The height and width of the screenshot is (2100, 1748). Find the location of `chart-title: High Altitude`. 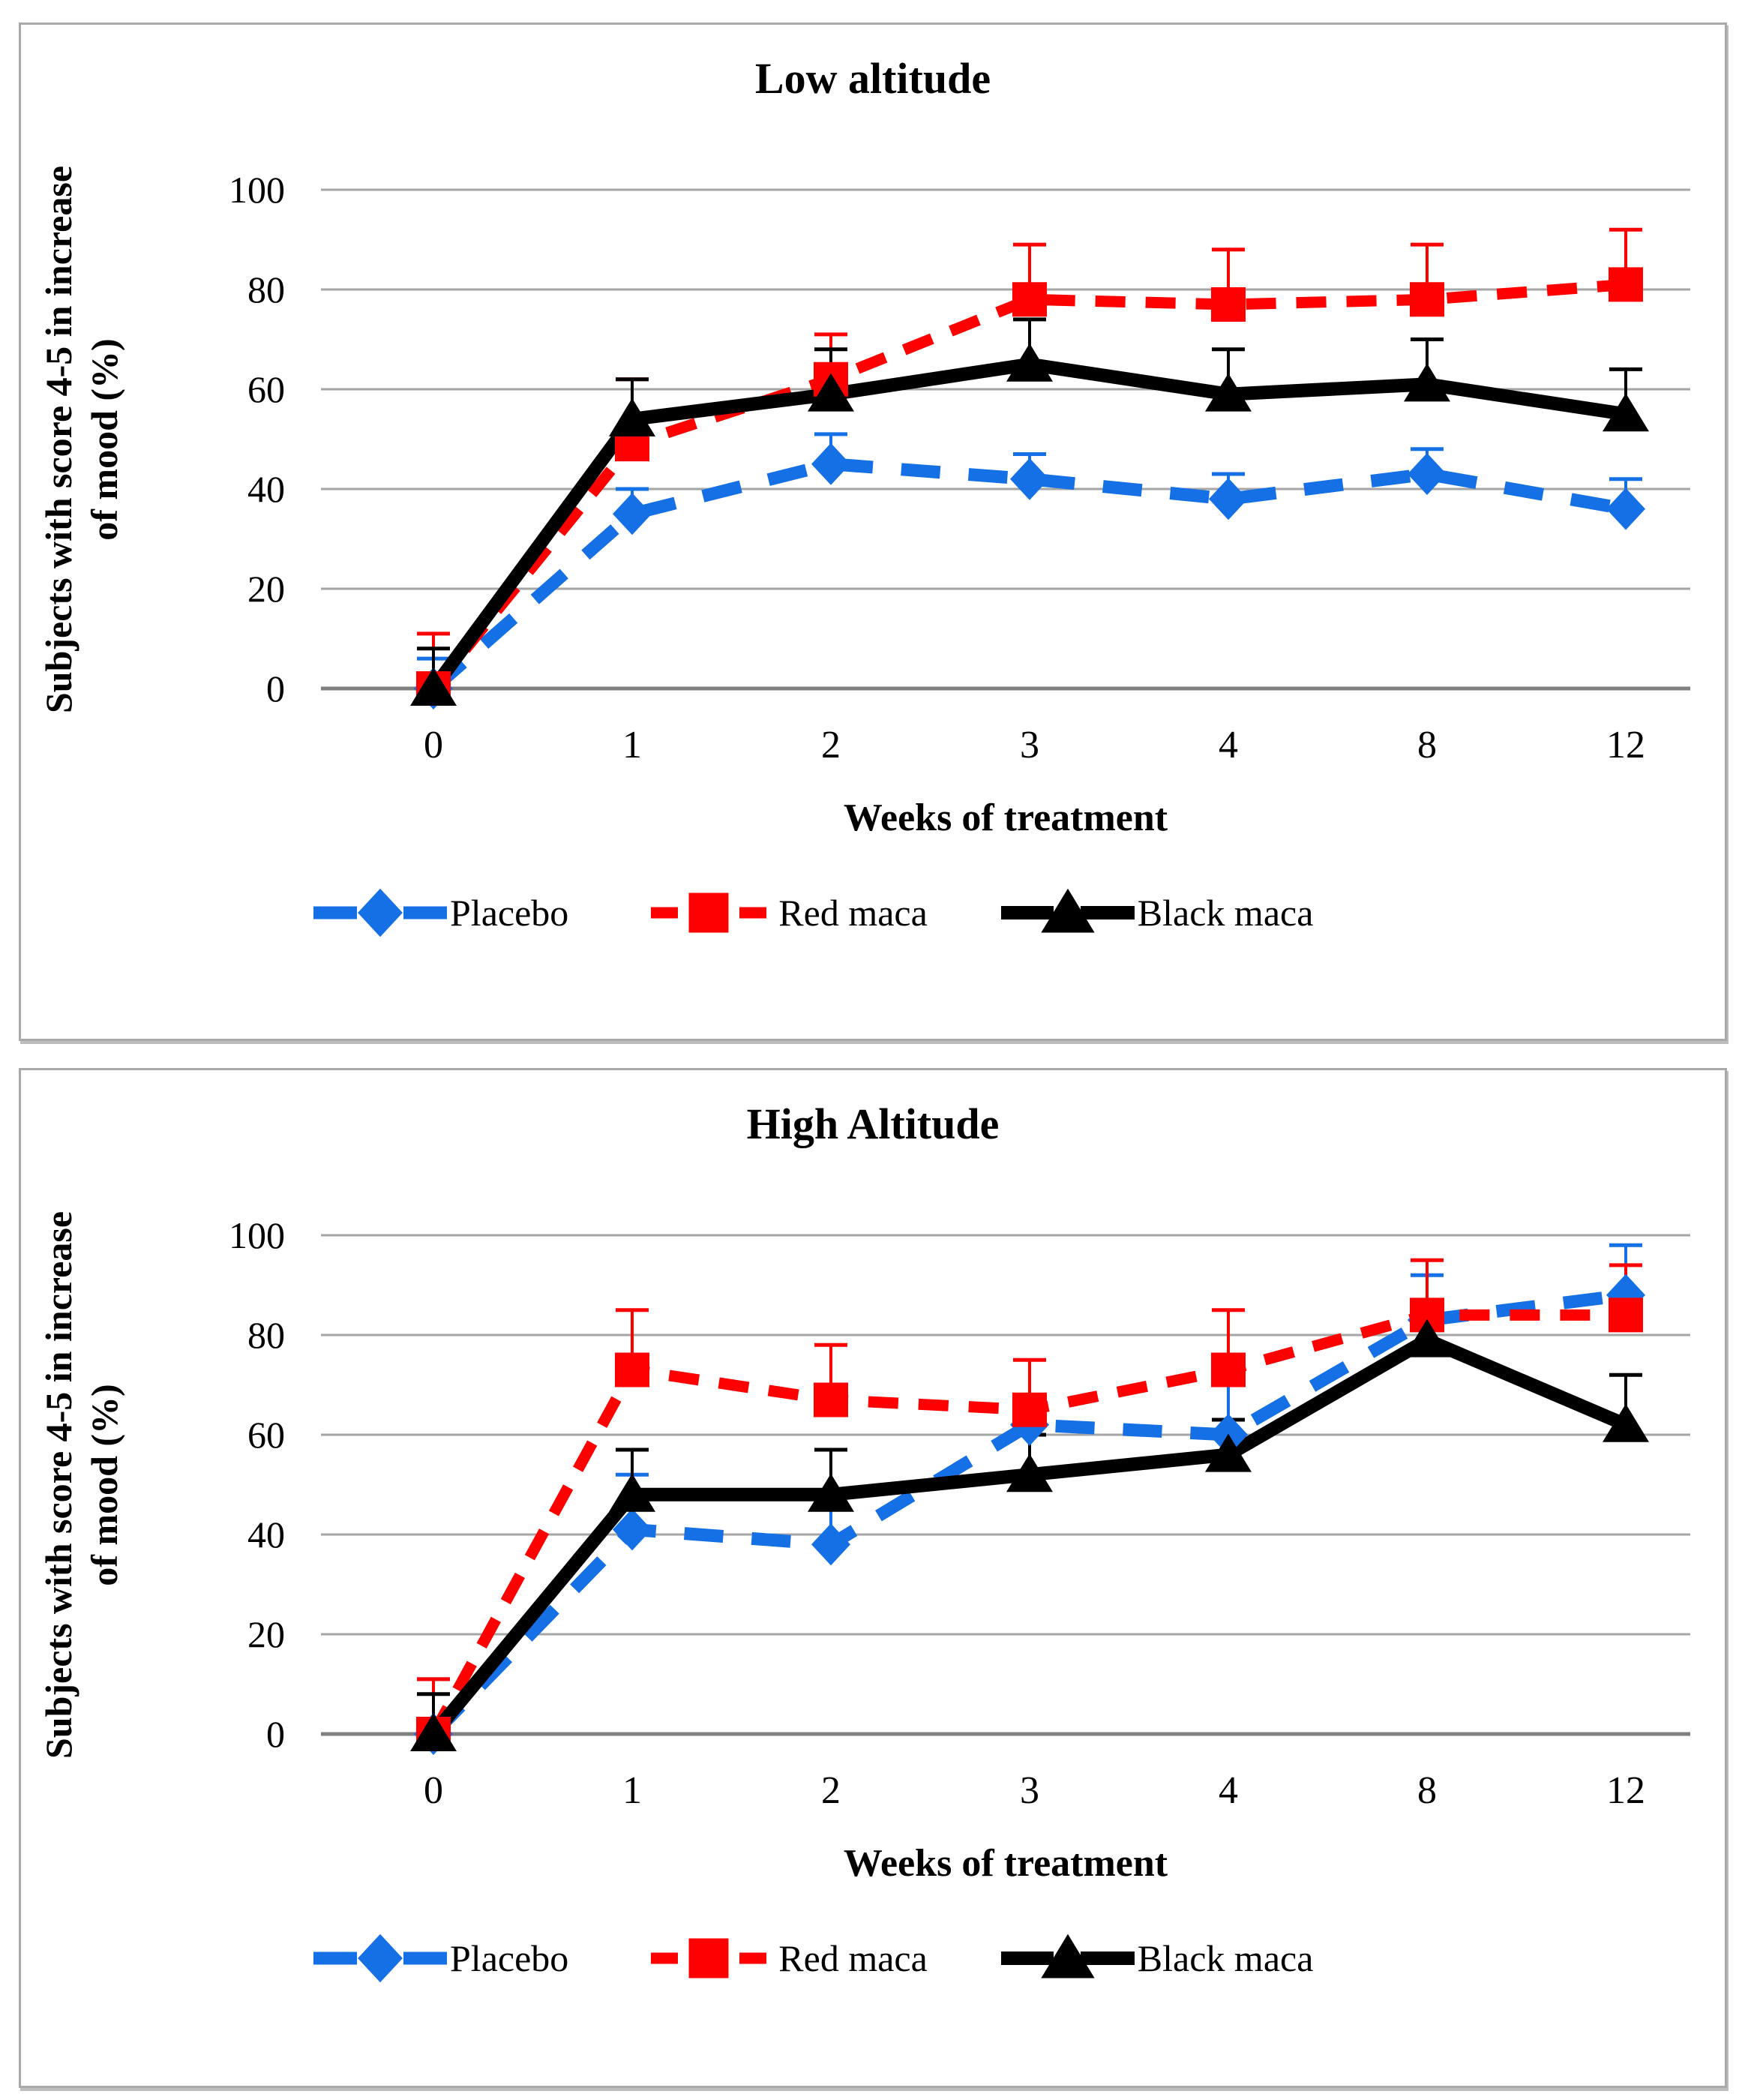

chart-title: High Altitude is located at coordinates (873, 1124).